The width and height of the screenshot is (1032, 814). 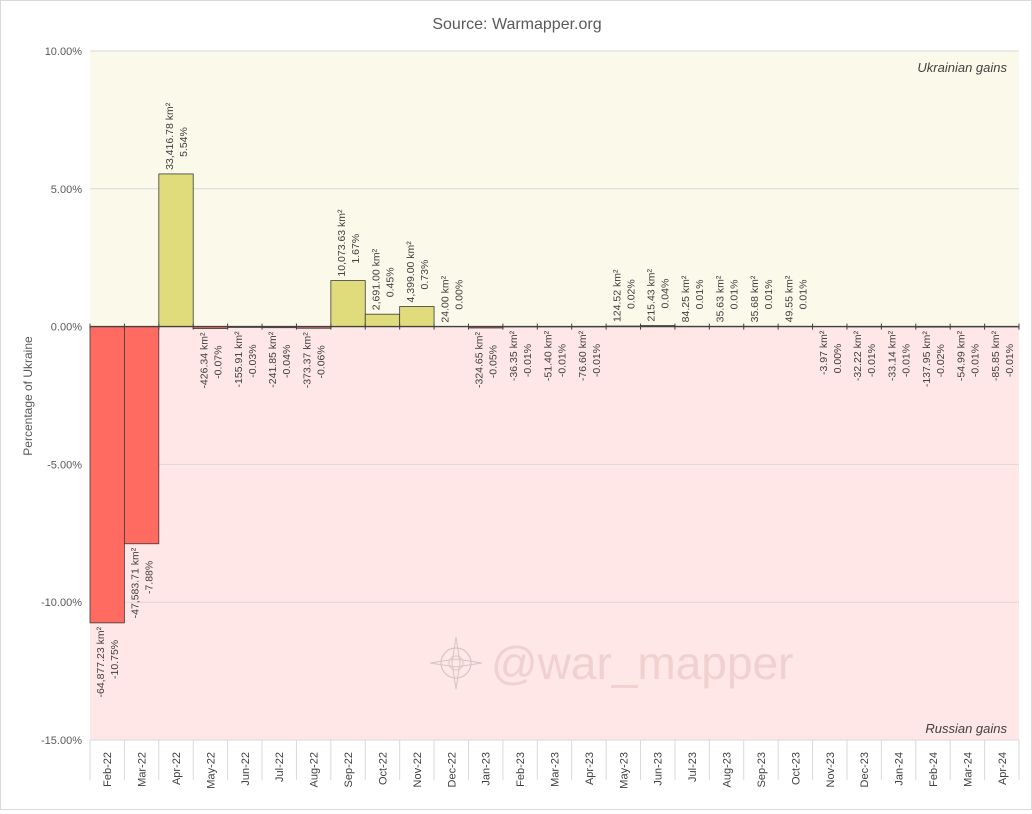 I want to click on data-label-area: 2,691.00 km², so click(x=376, y=279).